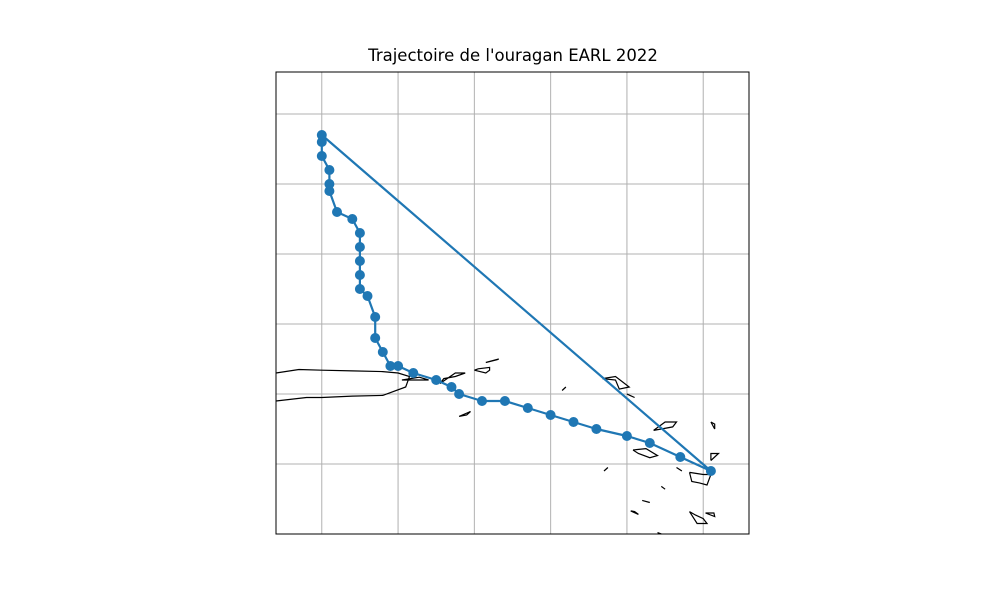 This screenshot has width=1000, height=600. What do you see at coordinates (498, 446) in the screenshot?
I see `coastlines` at bounding box center [498, 446].